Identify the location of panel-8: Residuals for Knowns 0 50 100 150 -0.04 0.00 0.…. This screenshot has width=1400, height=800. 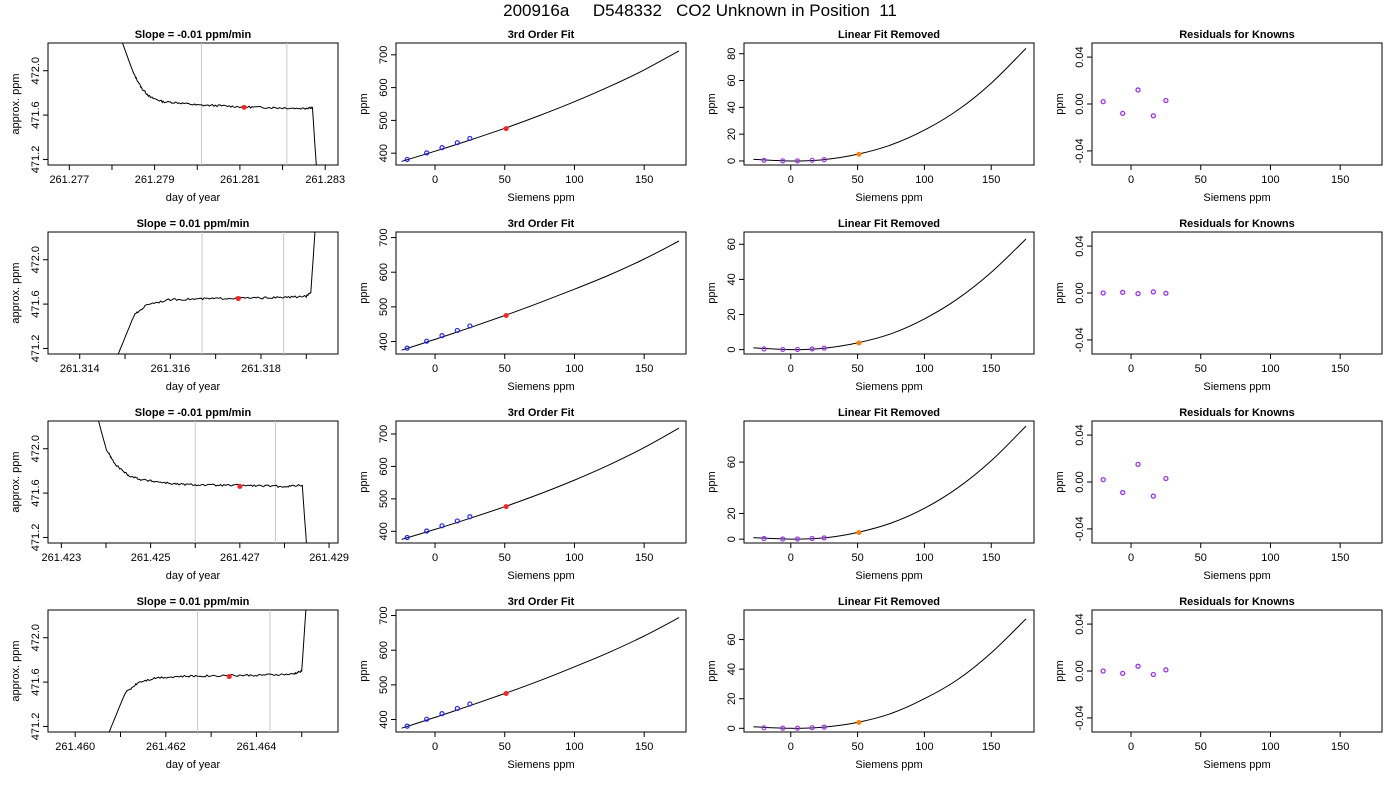
(1218, 305).